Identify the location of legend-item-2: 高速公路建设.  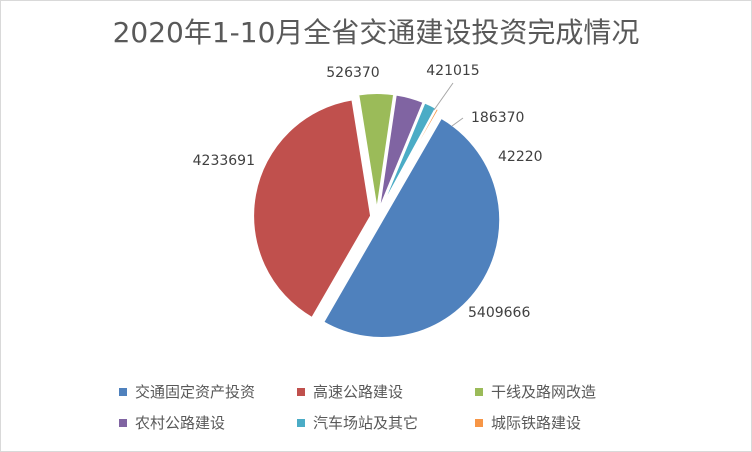
(386, 391).